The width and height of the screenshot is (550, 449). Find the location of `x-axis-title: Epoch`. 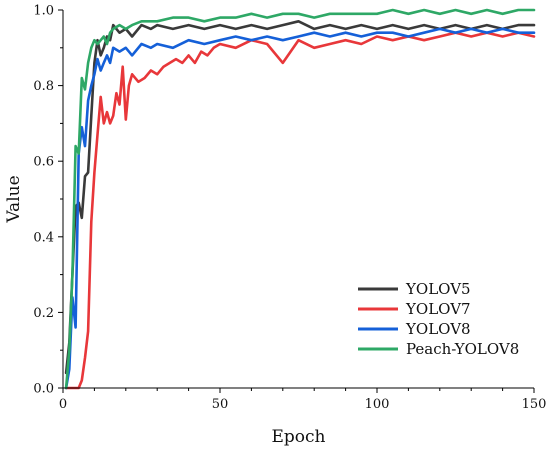

x-axis-title: Epoch is located at coordinates (299, 437).